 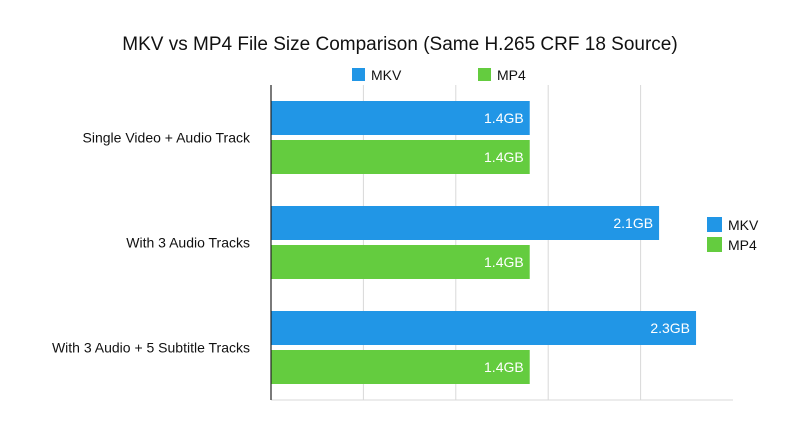 What do you see at coordinates (670, 328) in the screenshot?
I see `data-label: 2.3GB` at bounding box center [670, 328].